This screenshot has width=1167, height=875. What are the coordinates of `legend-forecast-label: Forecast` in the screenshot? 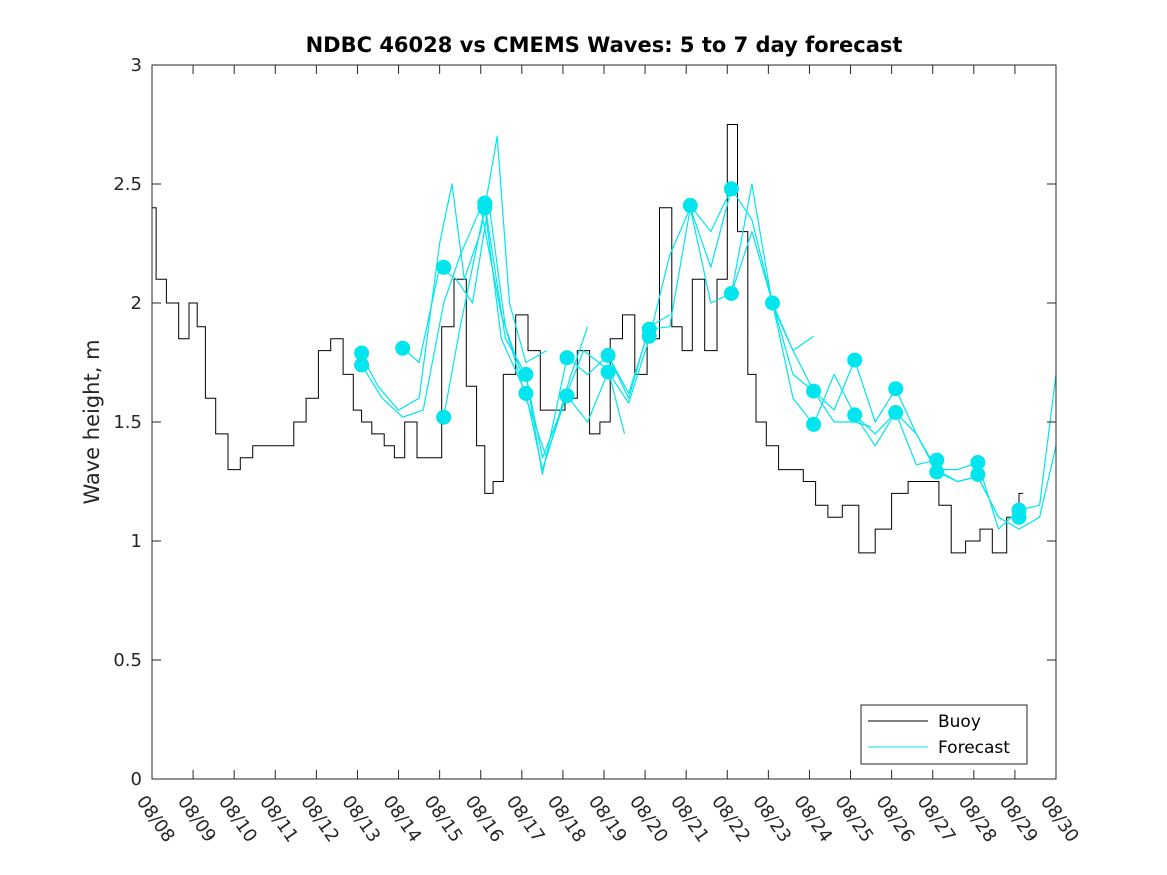 It's located at (974, 748).